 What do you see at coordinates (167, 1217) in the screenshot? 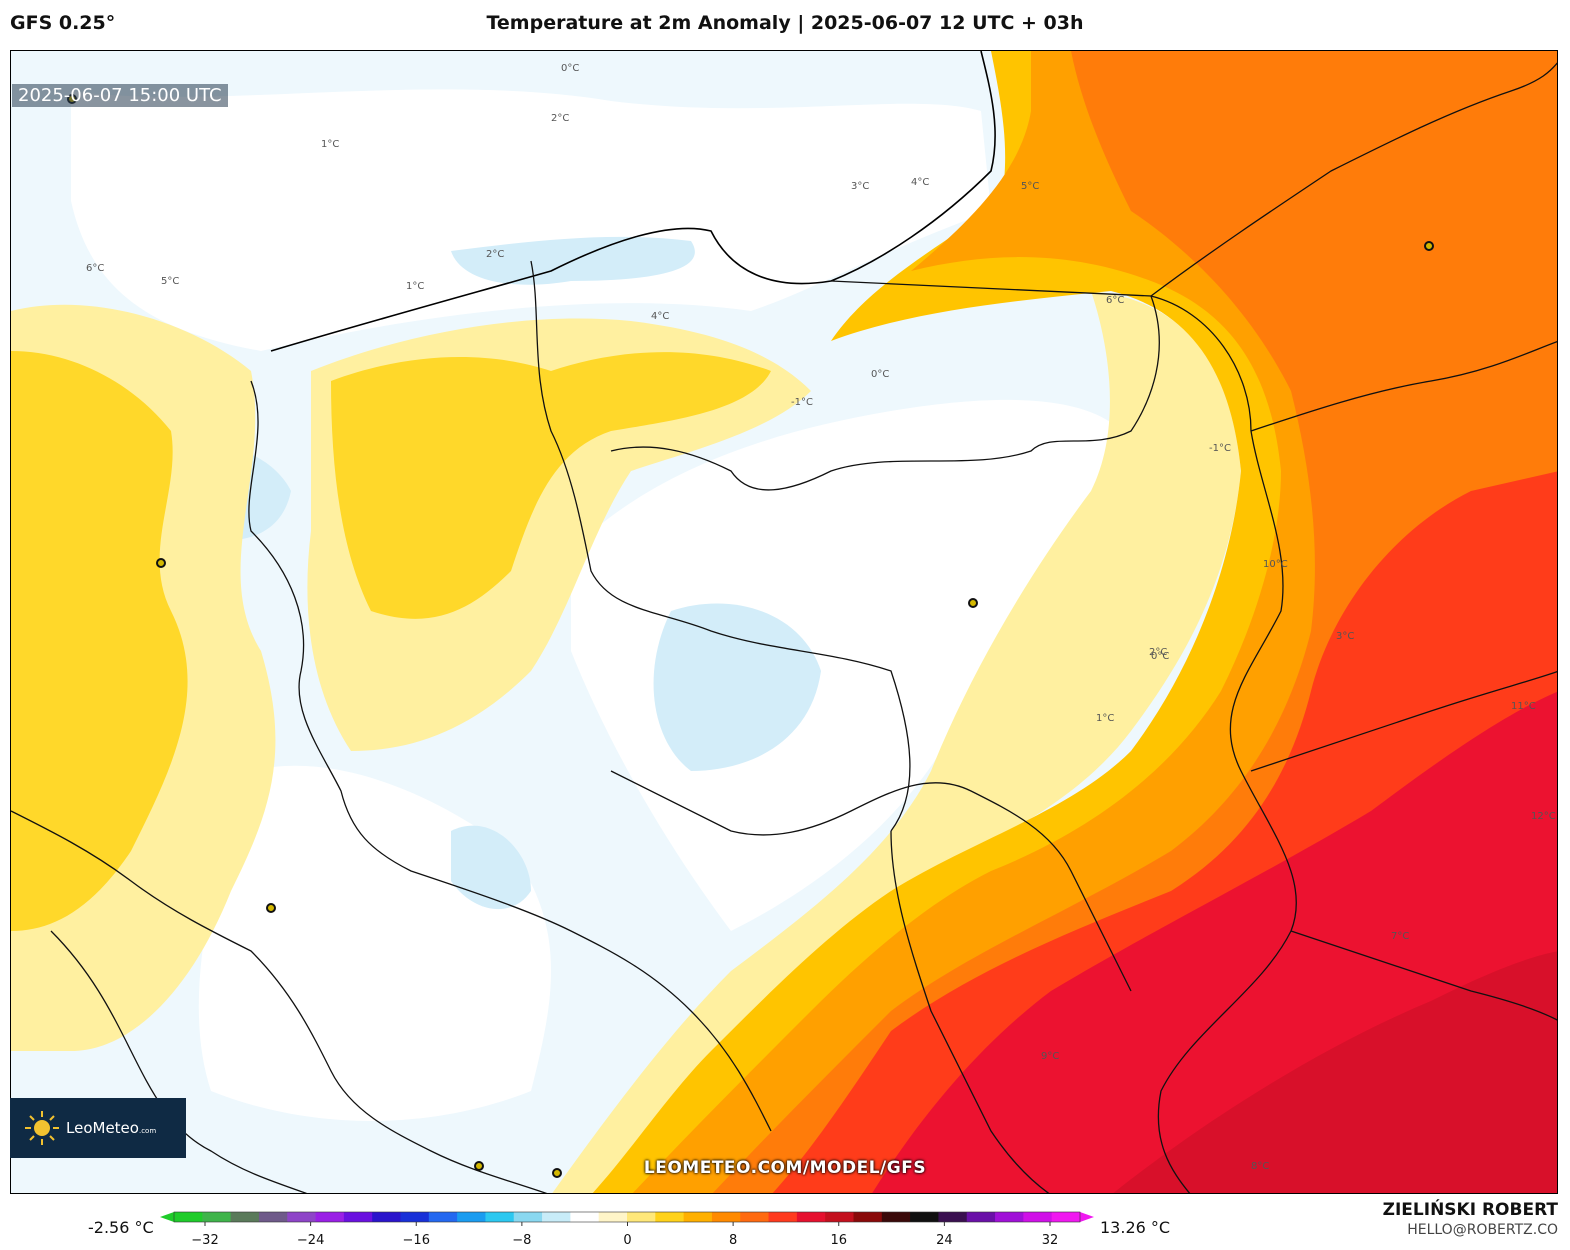
I see `colorbar-min-arrow` at bounding box center [167, 1217].